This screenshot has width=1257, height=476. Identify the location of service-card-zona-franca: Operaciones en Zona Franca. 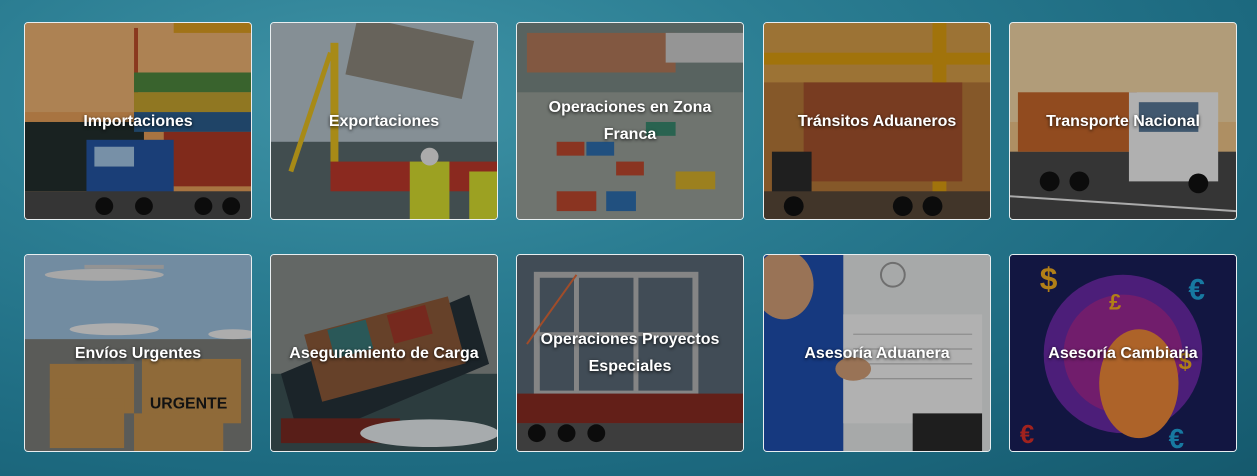
(630, 121).